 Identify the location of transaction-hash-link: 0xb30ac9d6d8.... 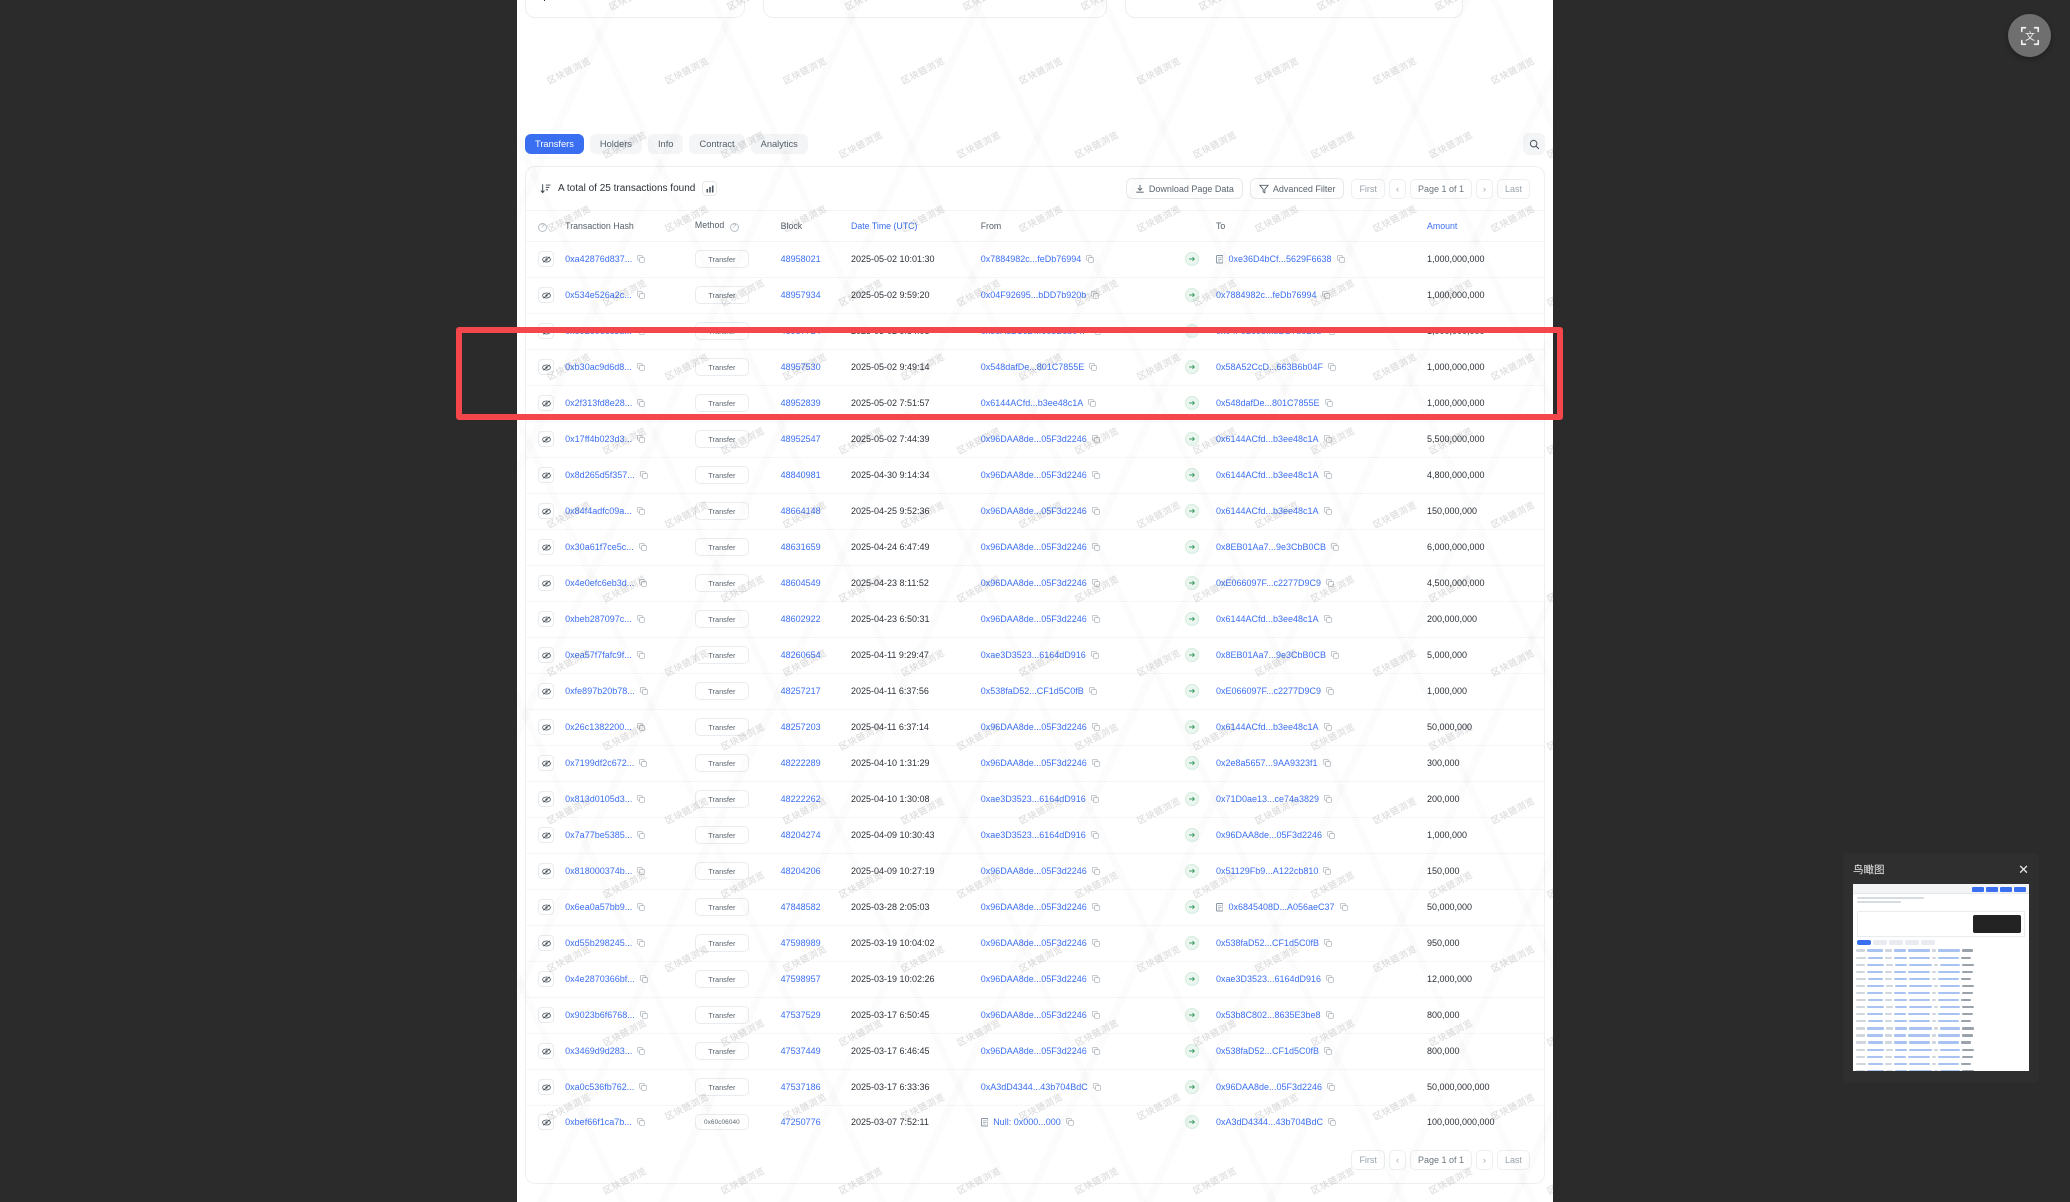
(598, 367).